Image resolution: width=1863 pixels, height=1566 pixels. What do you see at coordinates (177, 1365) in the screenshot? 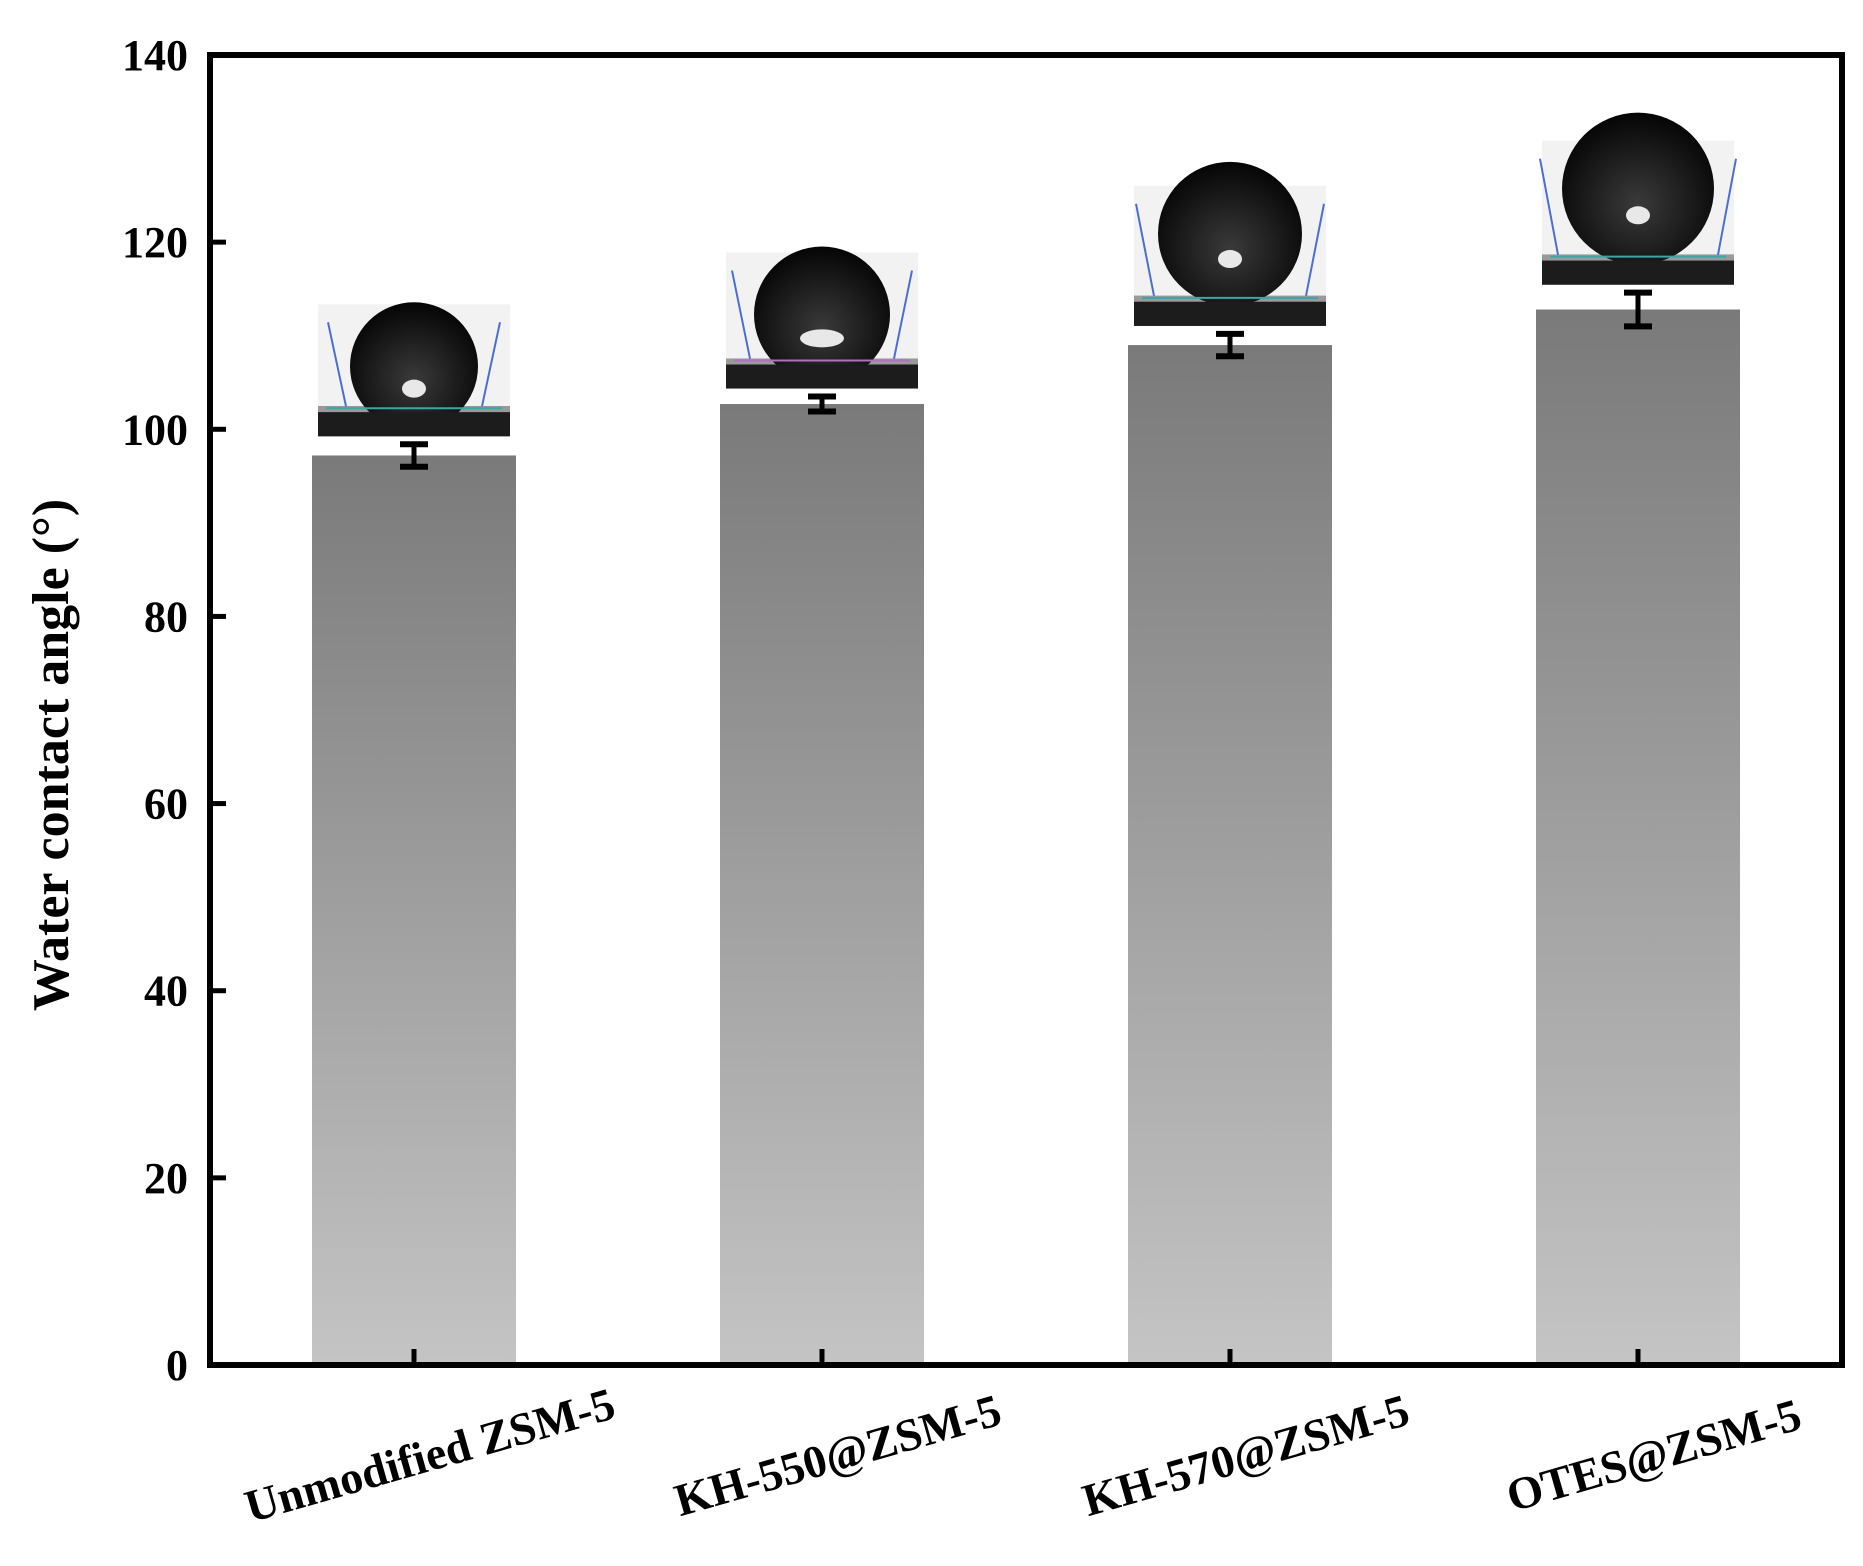
I see `y-tick-label: 0` at bounding box center [177, 1365].